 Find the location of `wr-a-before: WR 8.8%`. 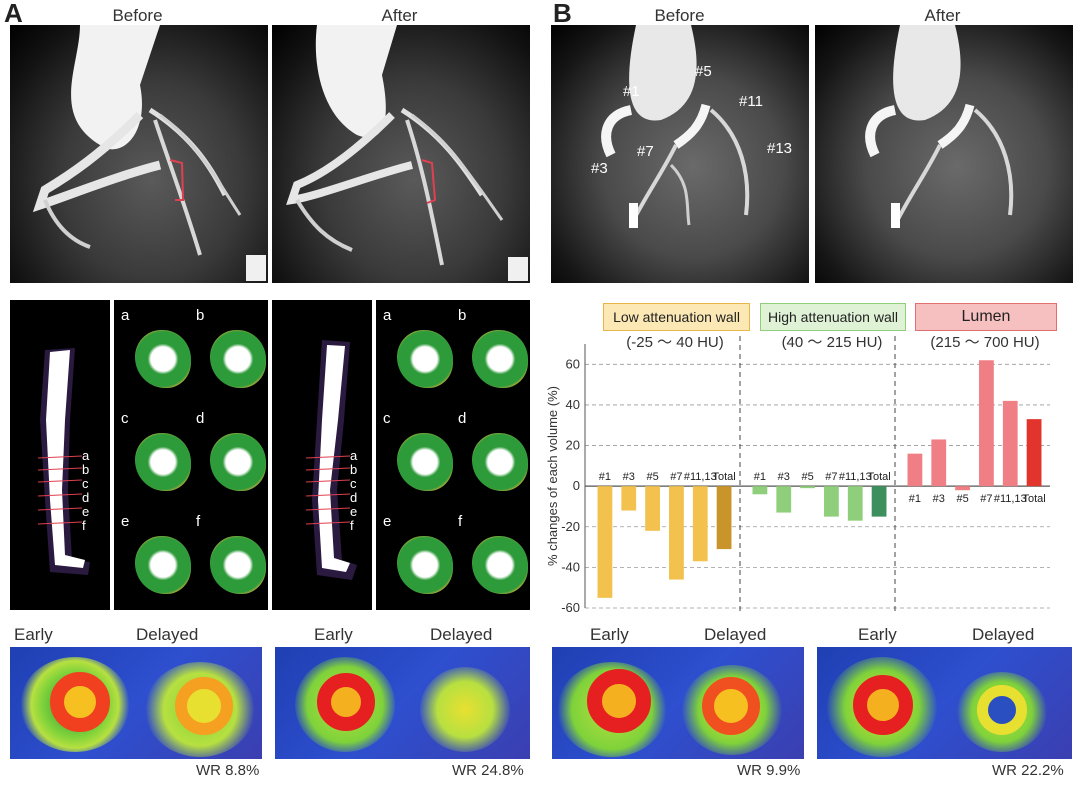

wr-a-before: WR 8.8% is located at coordinates (228, 770).